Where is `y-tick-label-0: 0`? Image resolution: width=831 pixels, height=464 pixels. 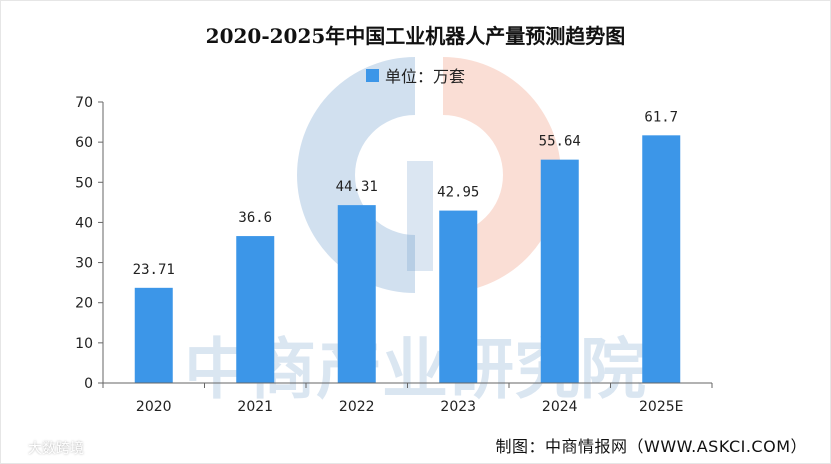
y-tick-label-0: 0 is located at coordinates (88, 384).